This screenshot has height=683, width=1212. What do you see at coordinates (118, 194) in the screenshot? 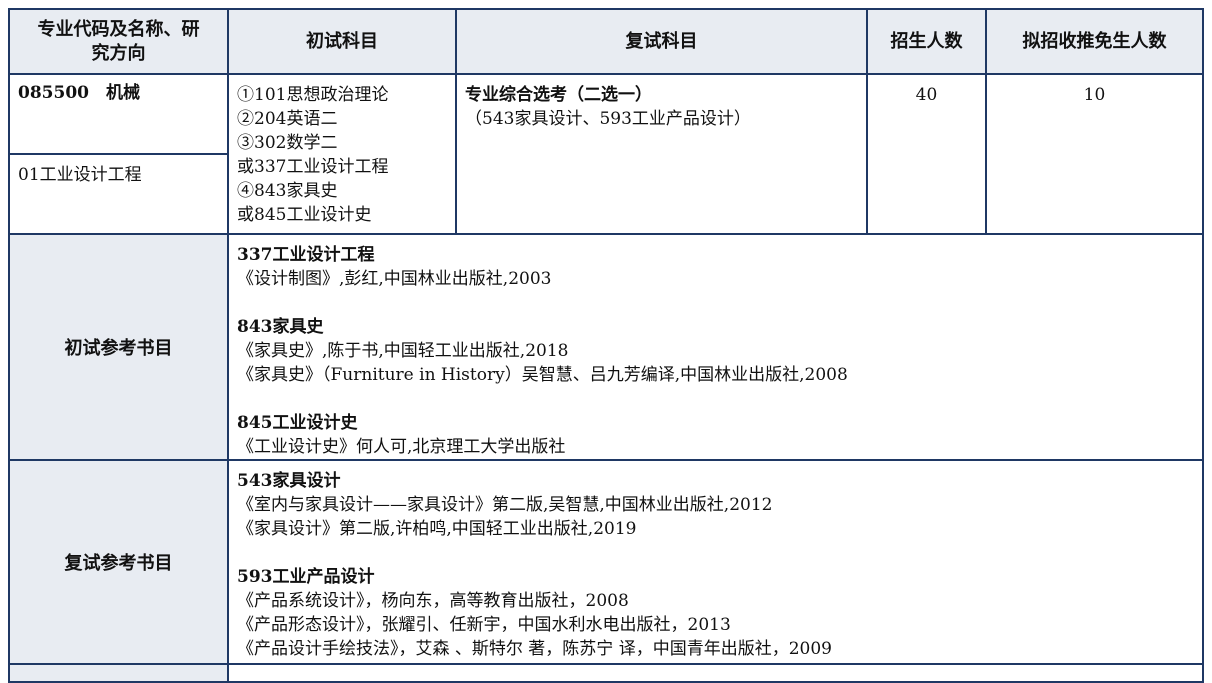
I see `direction-cell: 01工业设计工程` at bounding box center [118, 194].